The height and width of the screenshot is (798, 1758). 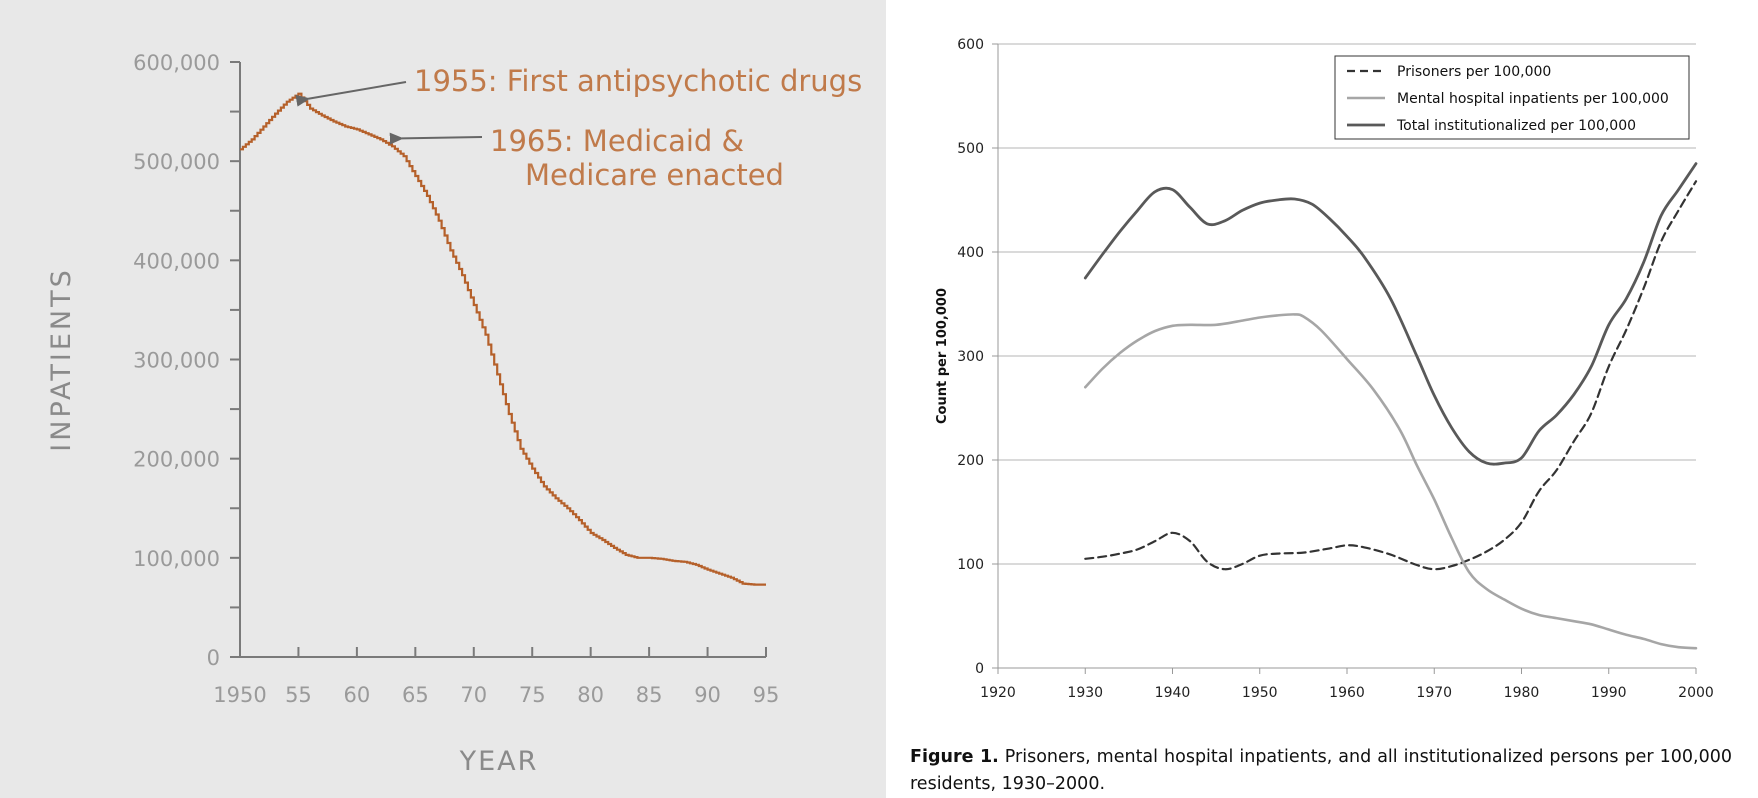 I want to click on x-tick-label: 2000, so click(x=1696, y=693).